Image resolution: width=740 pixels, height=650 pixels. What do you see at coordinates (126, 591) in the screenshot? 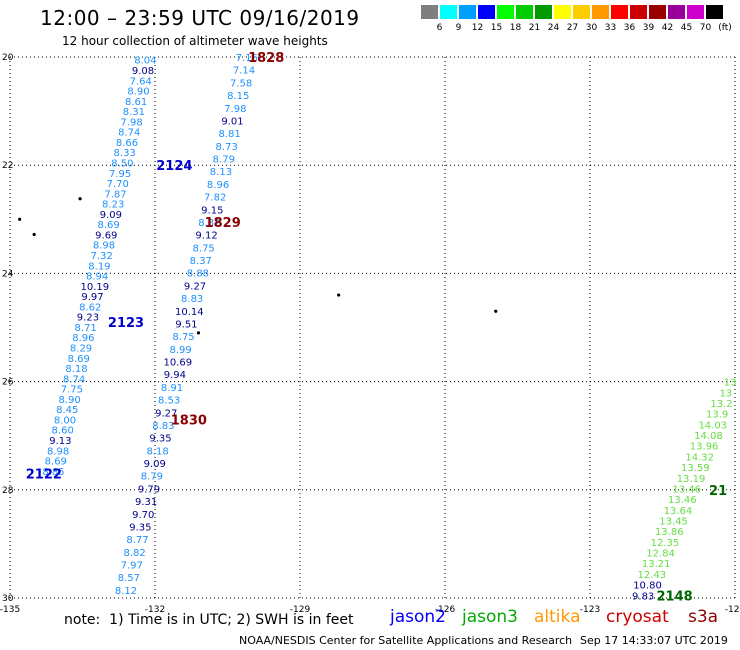
I see `swh-value: 8.12` at bounding box center [126, 591].